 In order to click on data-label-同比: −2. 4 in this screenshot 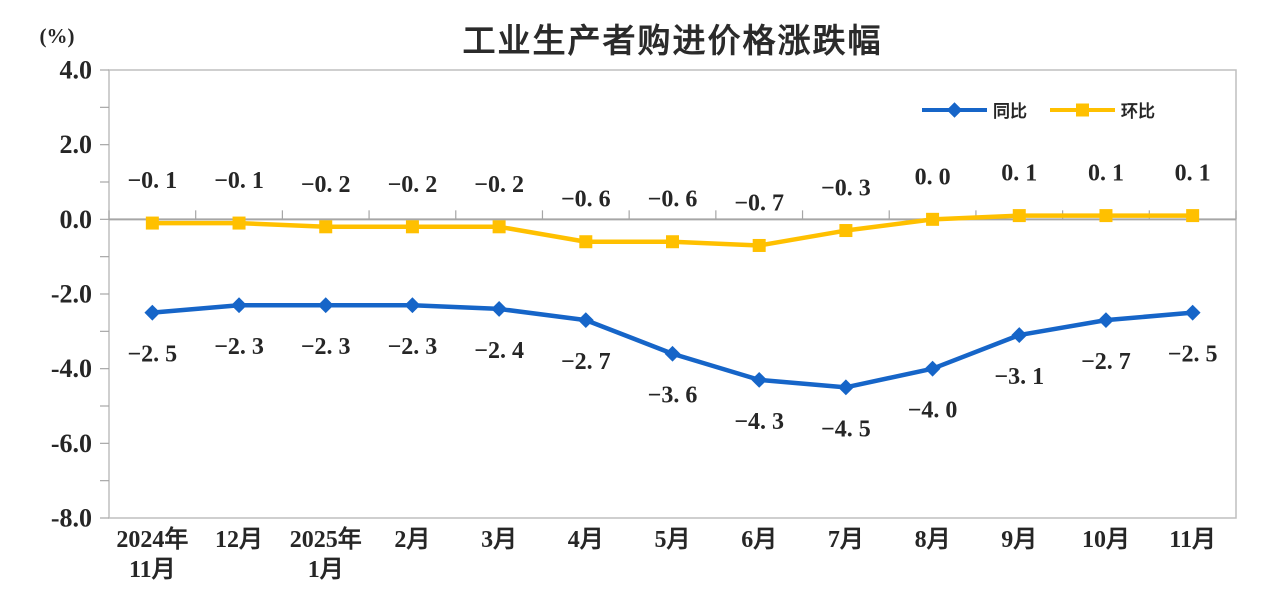, I will do `click(499, 351)`.